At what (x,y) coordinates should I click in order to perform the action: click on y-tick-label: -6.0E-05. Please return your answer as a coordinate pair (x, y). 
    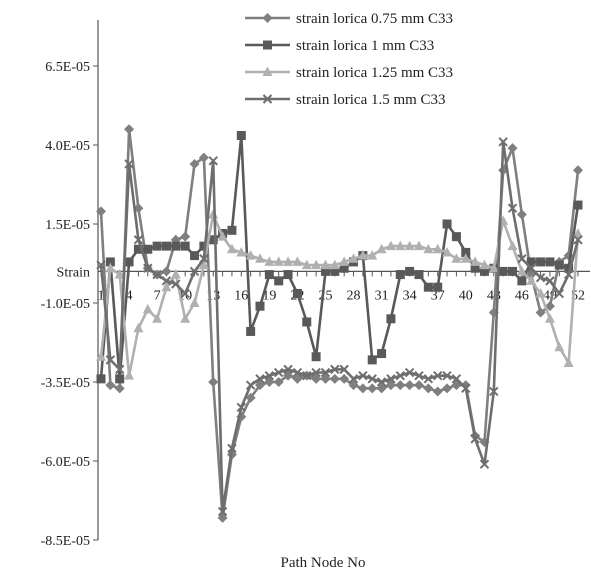
    Looking at the image, I should click on (65, 462).